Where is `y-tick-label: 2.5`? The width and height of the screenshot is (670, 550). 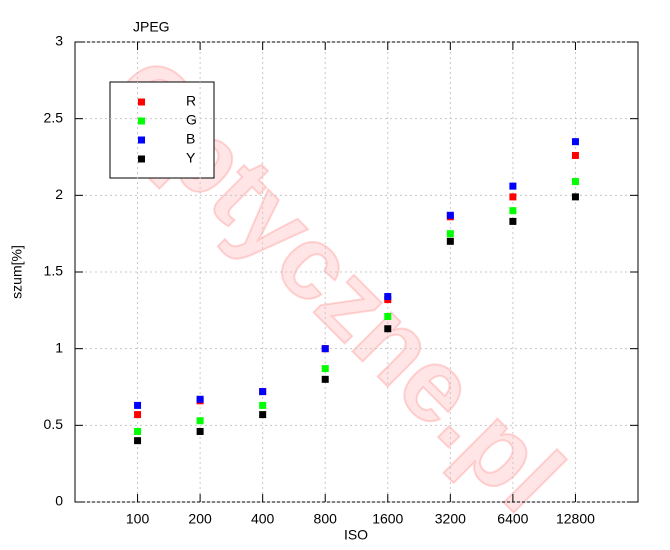
y-tick-label: 2.5 is located at coordinates (54, 117).